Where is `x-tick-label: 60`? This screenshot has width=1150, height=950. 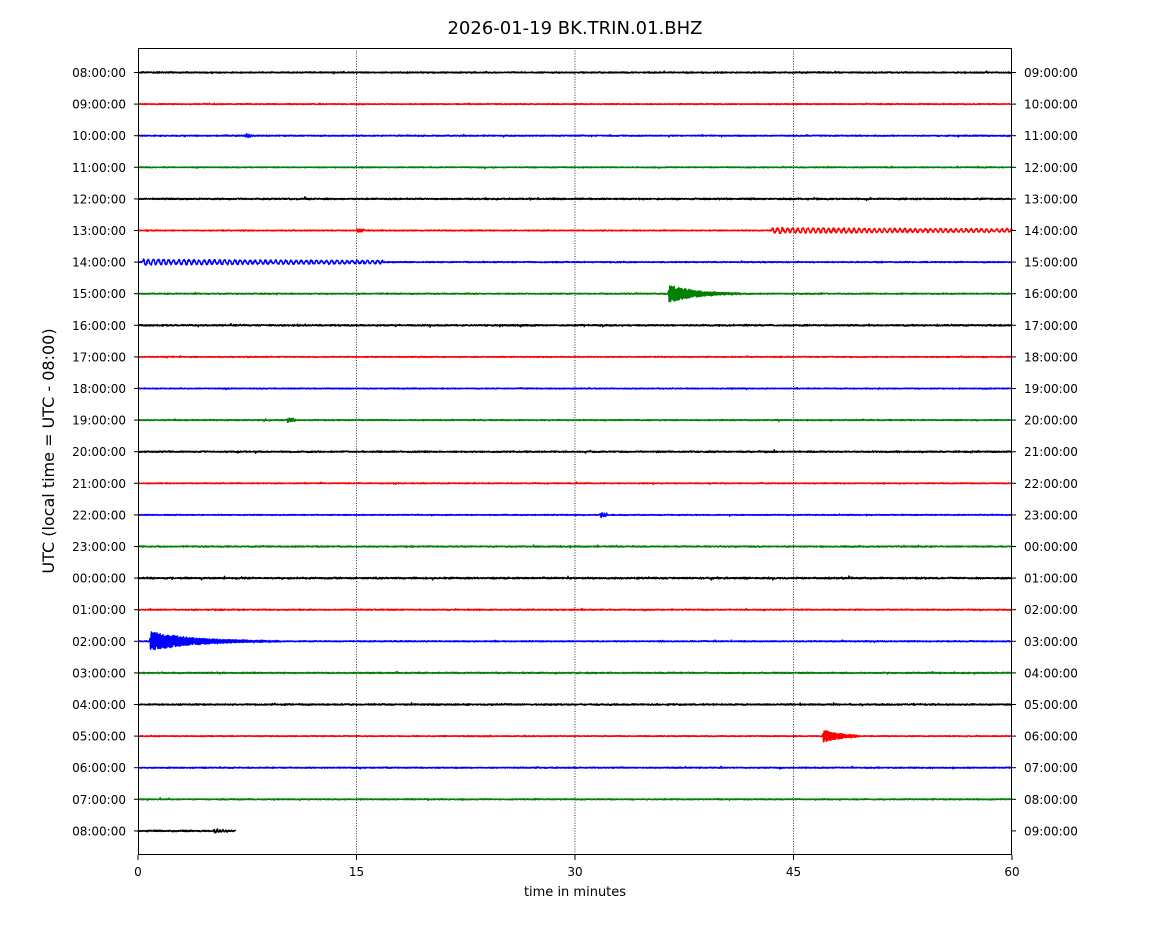
x-tick-label: 60 is located at coordinates (1011, 872).